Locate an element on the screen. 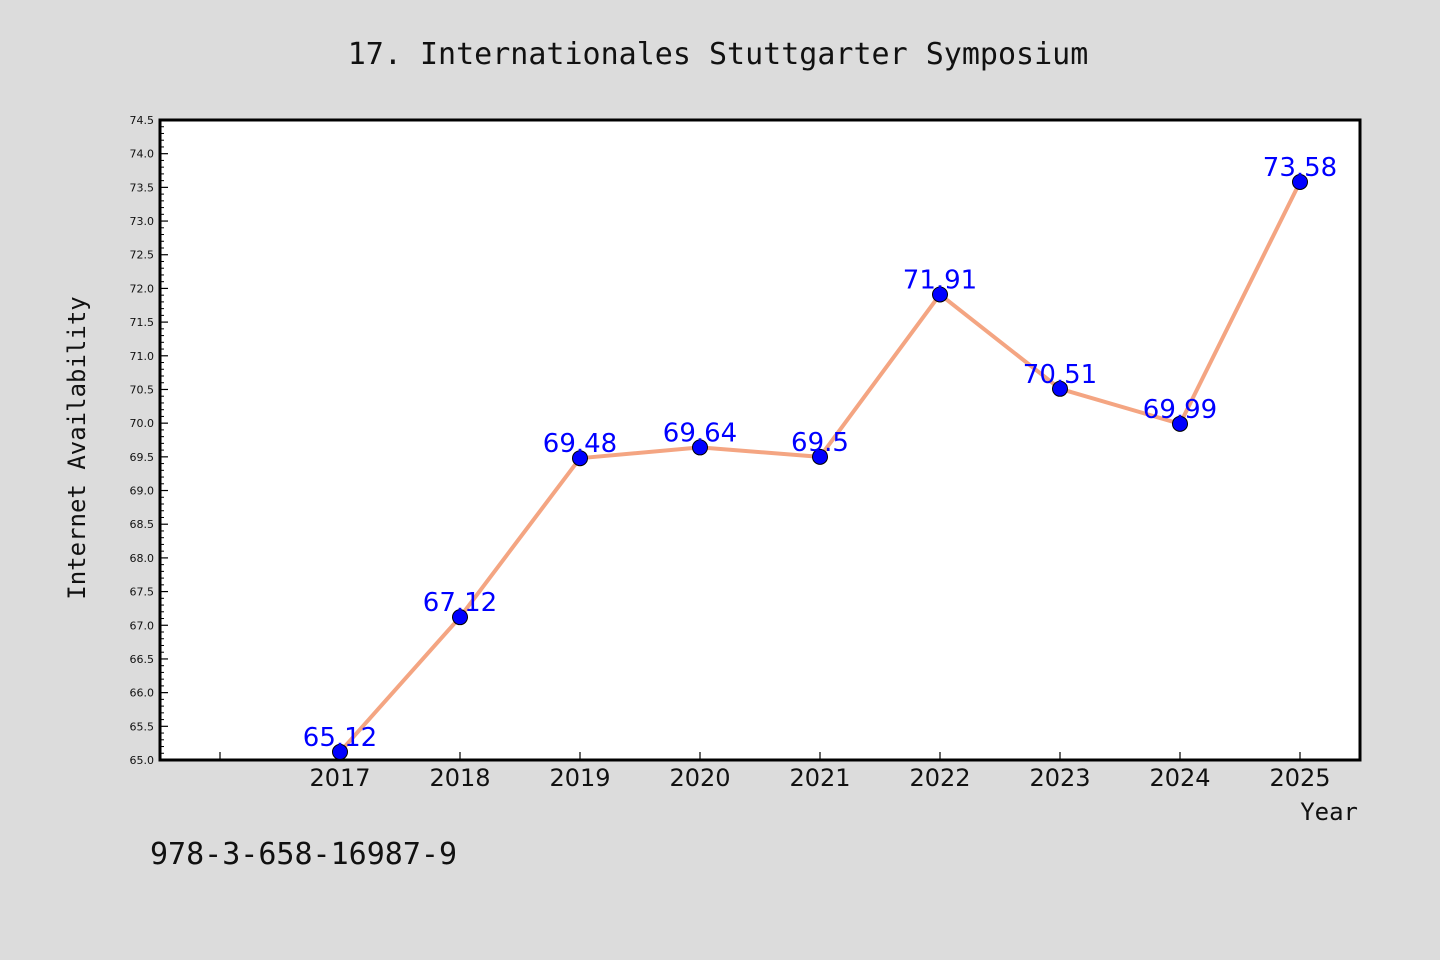  data-label: 69.48 is located at coordinates (580, 444).